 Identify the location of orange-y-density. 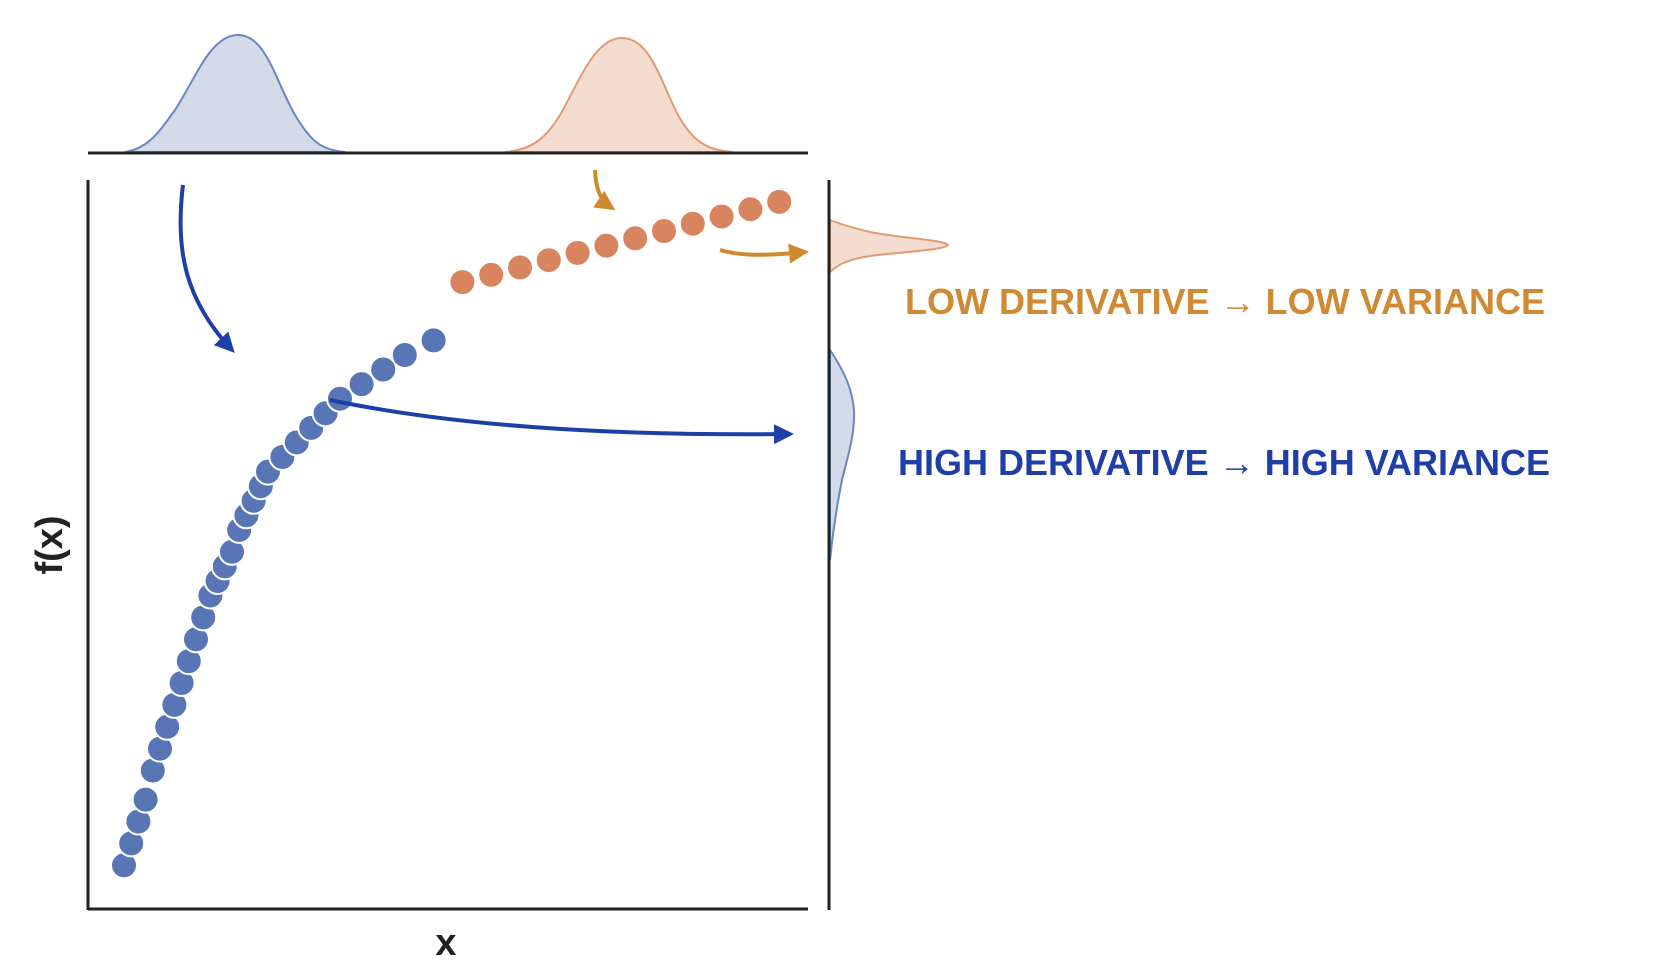
(889, 246).